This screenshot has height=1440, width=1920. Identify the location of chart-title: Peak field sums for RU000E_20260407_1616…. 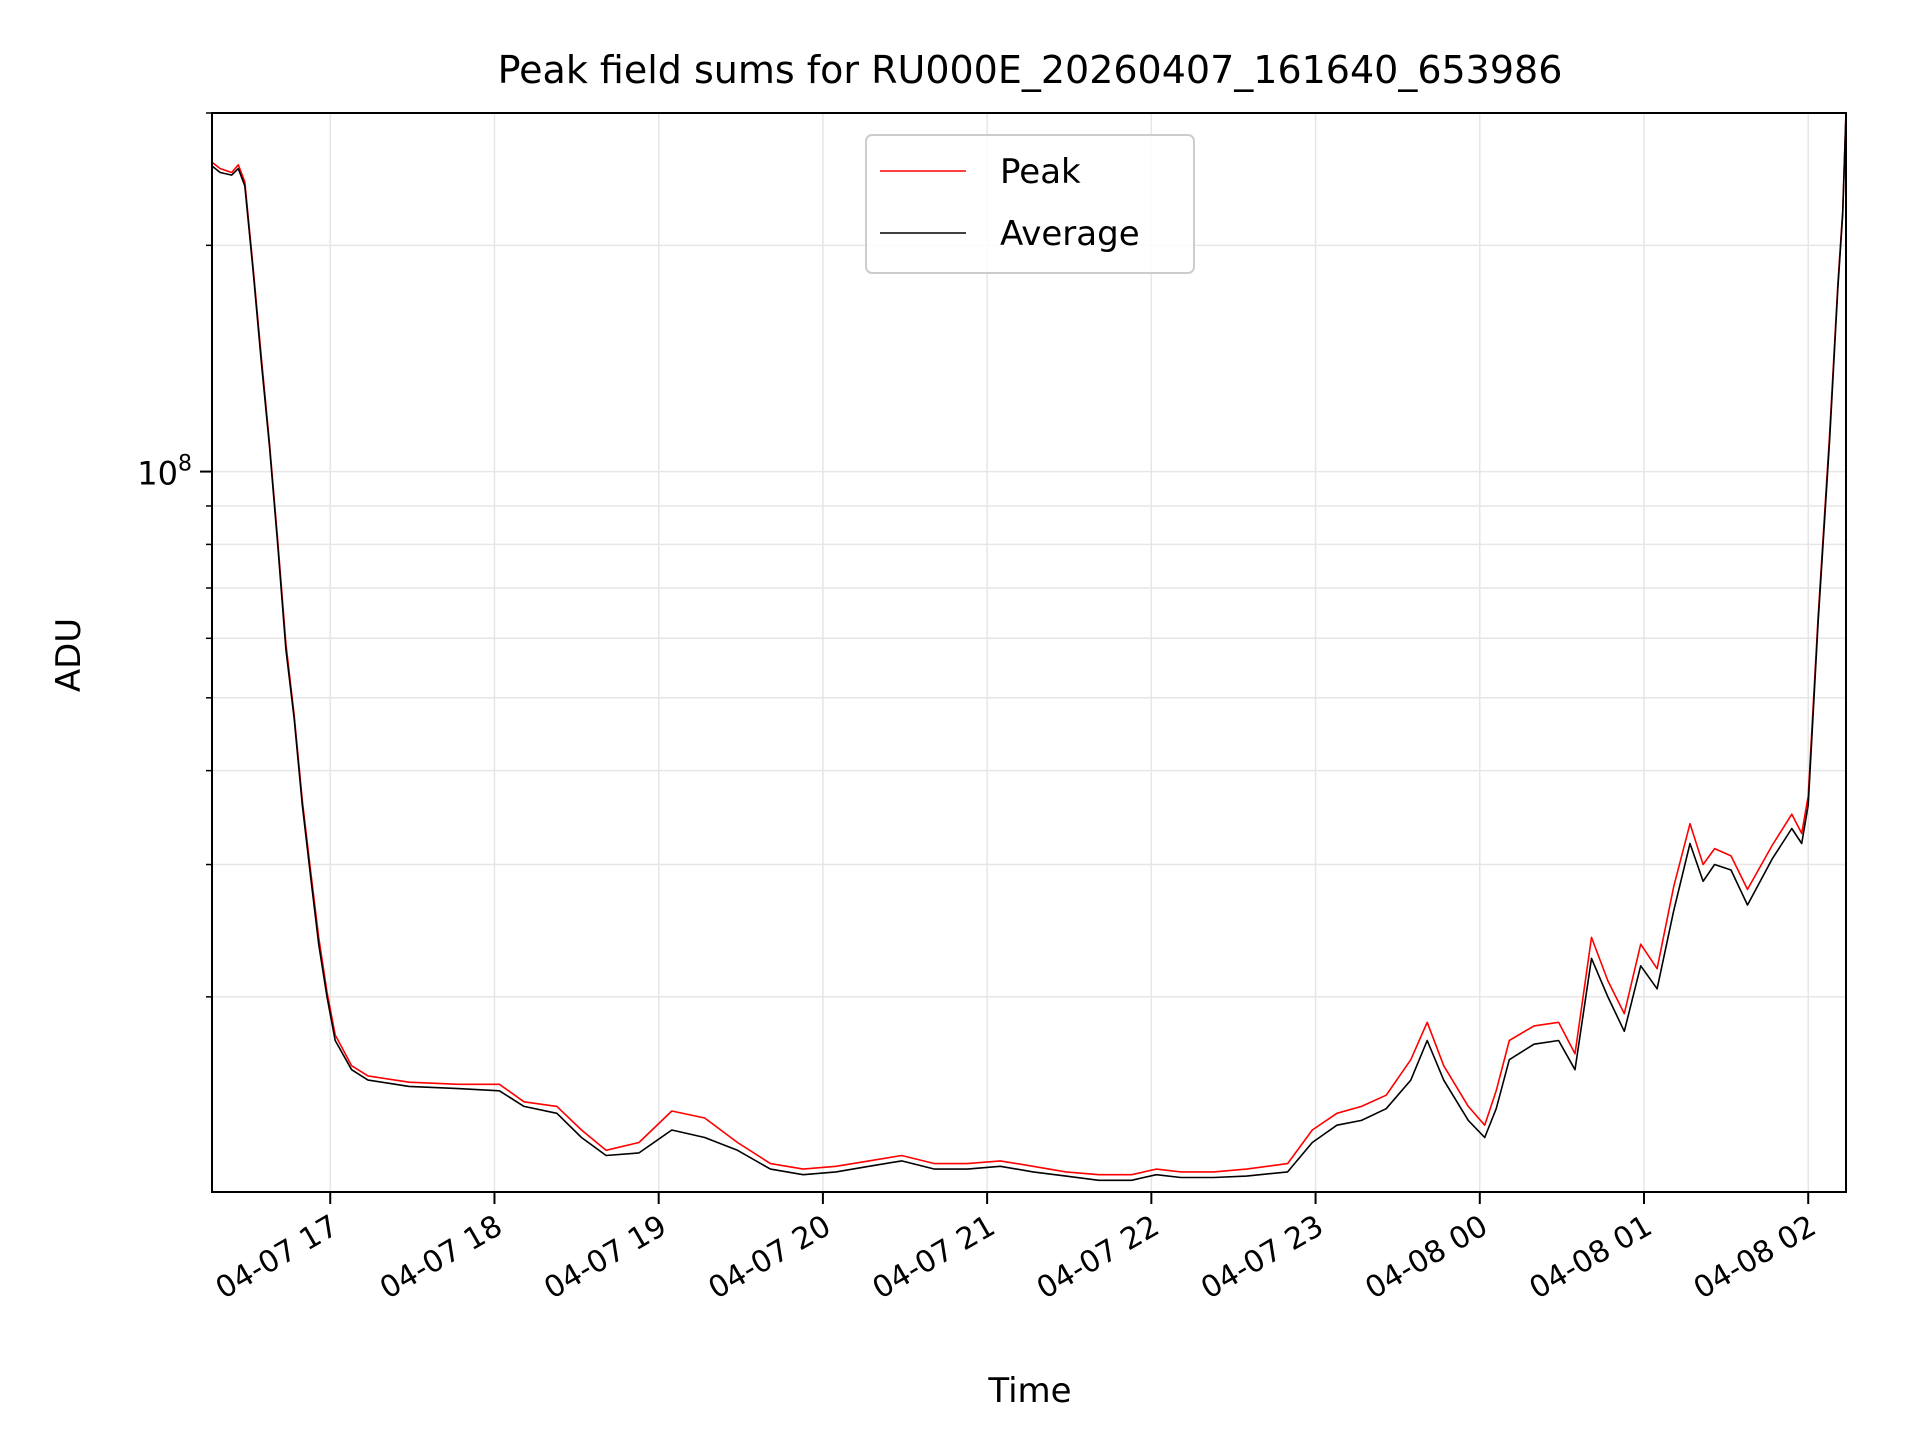
(1030, 70).